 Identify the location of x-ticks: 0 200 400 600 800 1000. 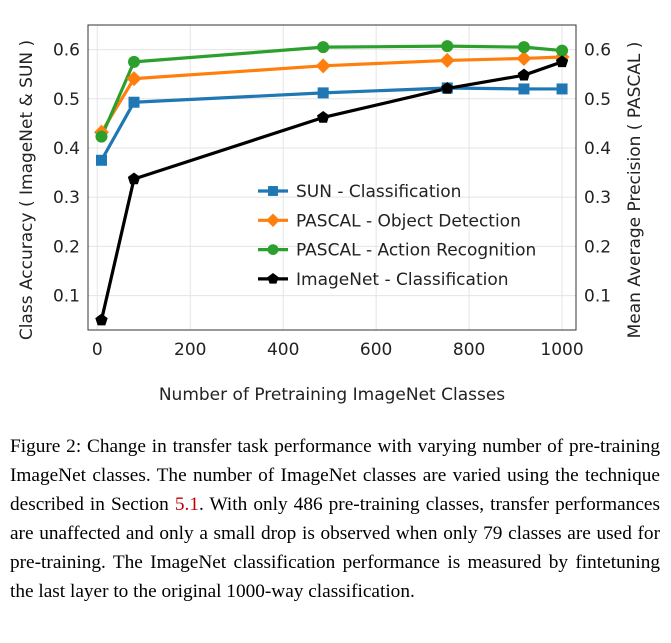
(338, 350).